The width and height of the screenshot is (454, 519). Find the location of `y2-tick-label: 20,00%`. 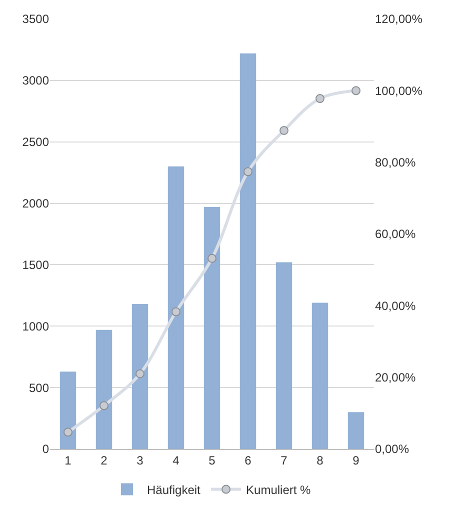

y2-tick-label: 20,00% is located at coordinates (395, 377).